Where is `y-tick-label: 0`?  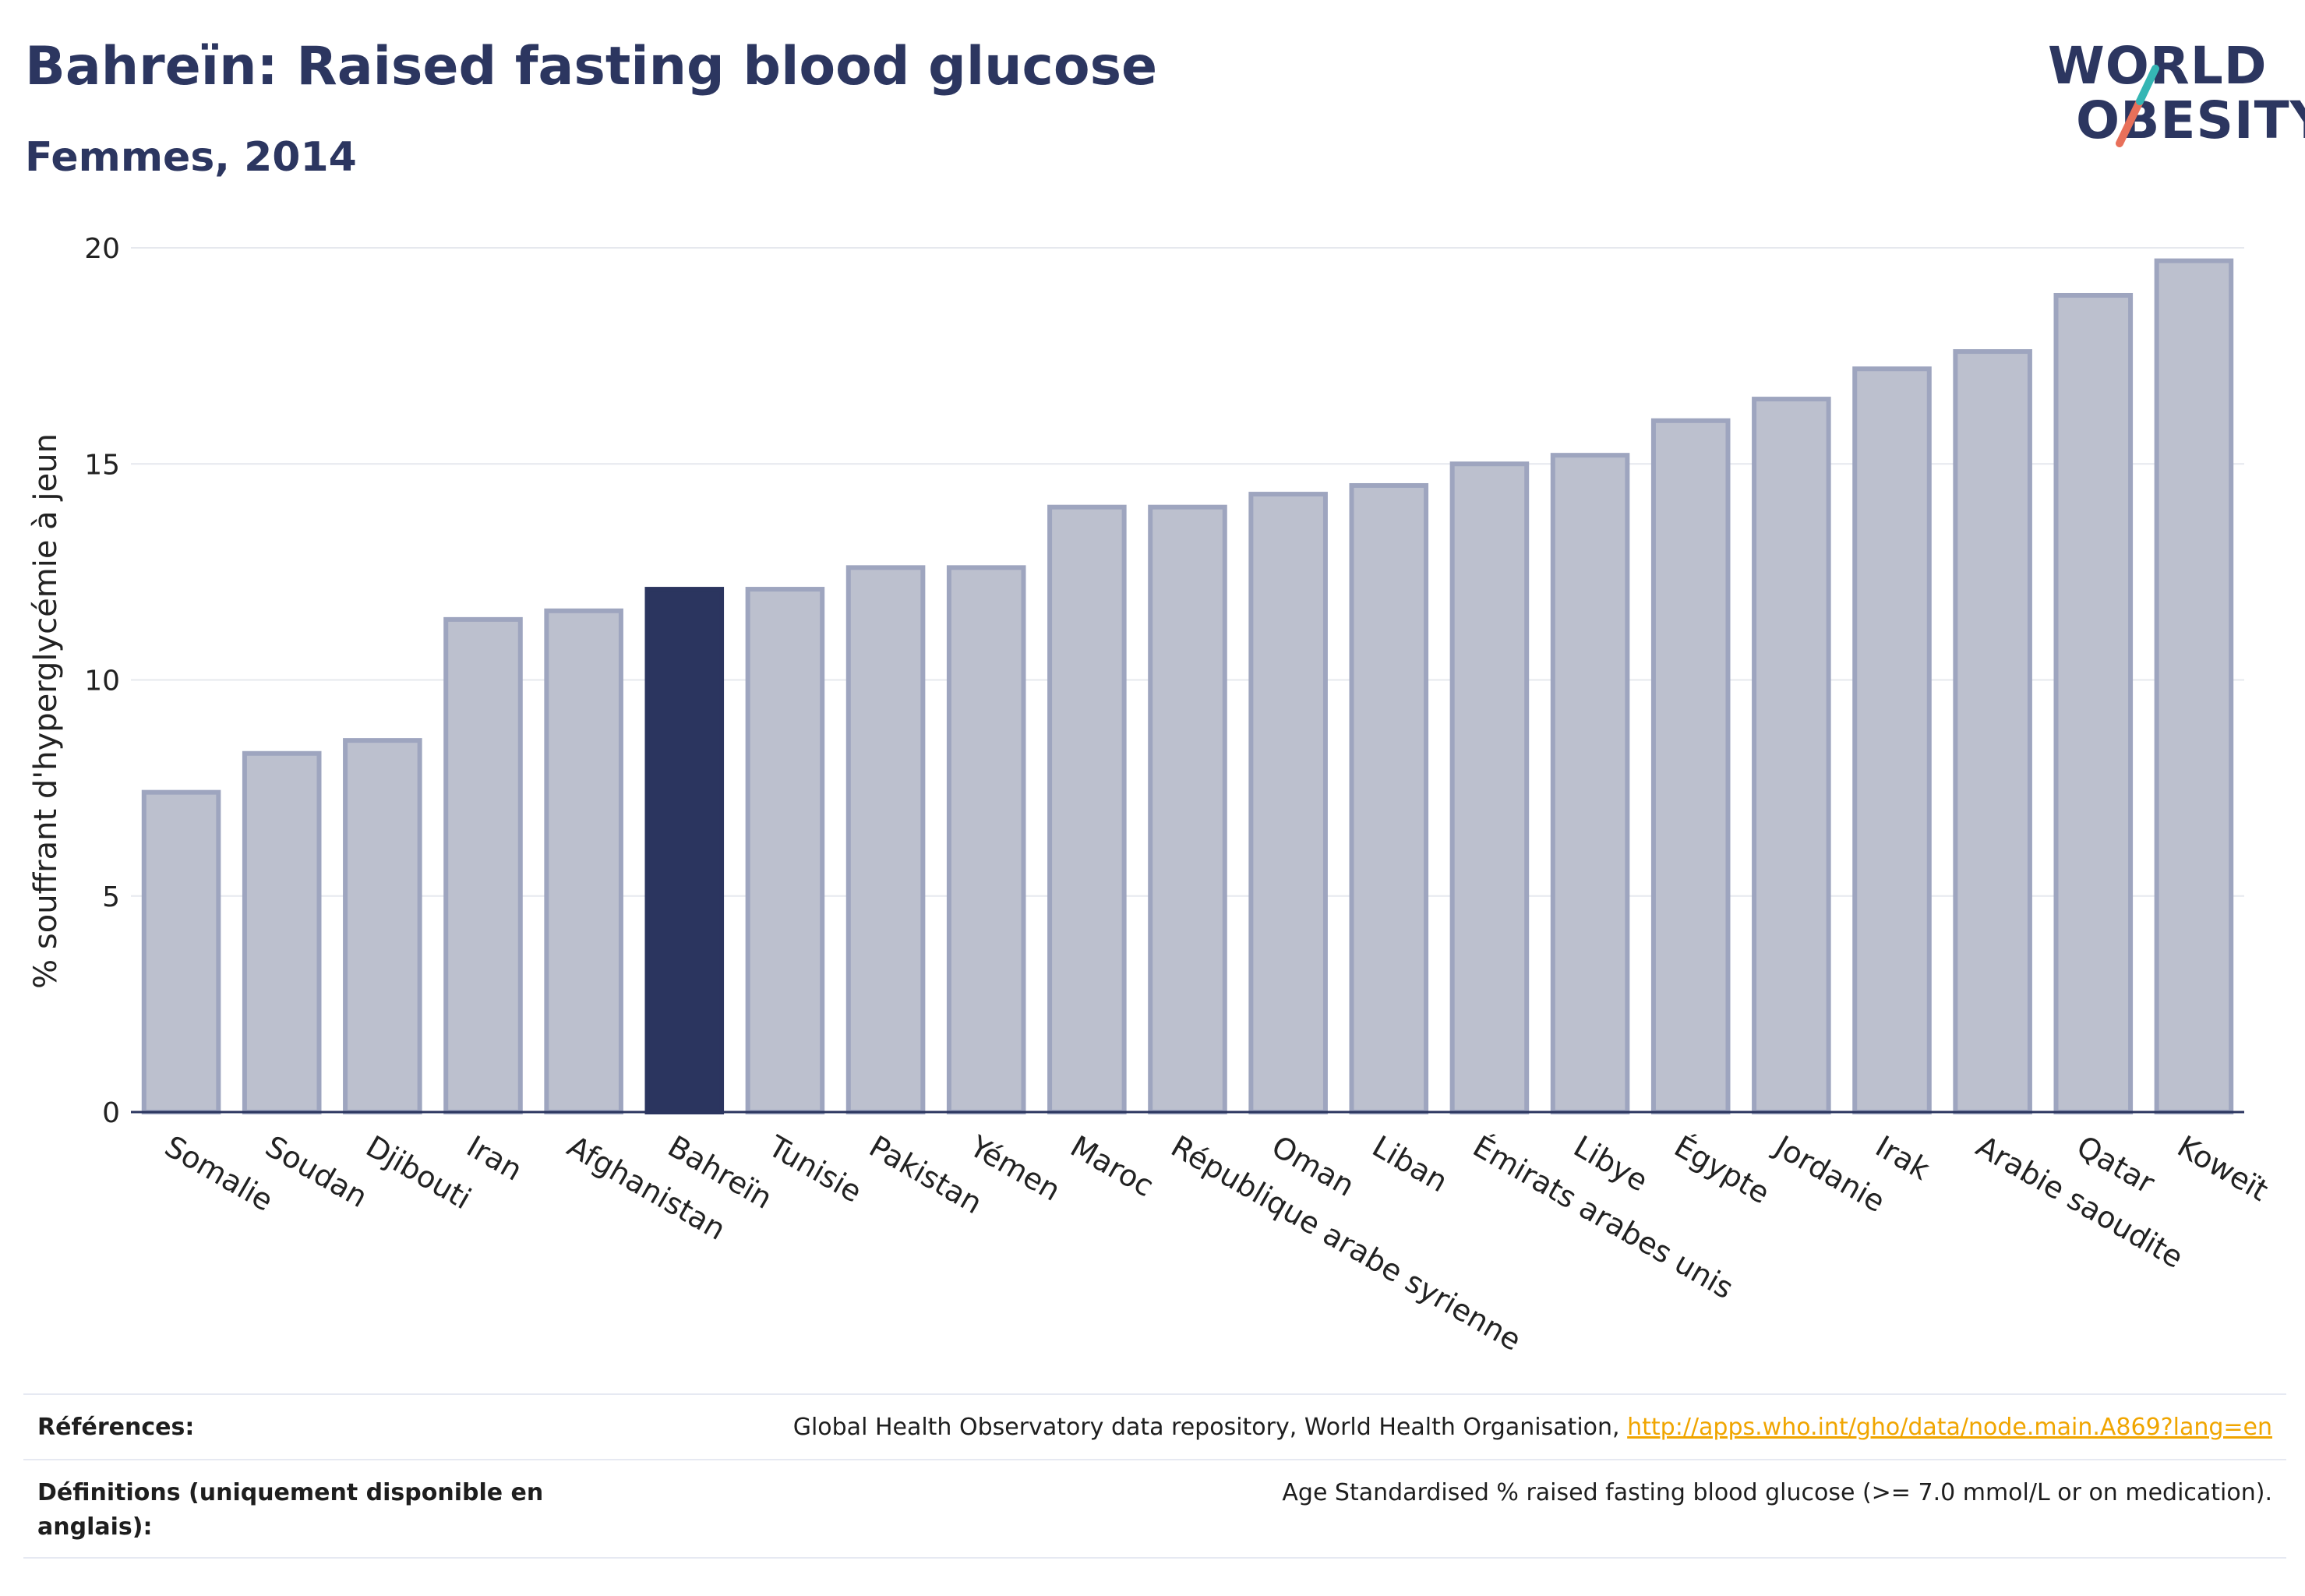
y-tick-label: 0 is located at coordinates (111, 1113).